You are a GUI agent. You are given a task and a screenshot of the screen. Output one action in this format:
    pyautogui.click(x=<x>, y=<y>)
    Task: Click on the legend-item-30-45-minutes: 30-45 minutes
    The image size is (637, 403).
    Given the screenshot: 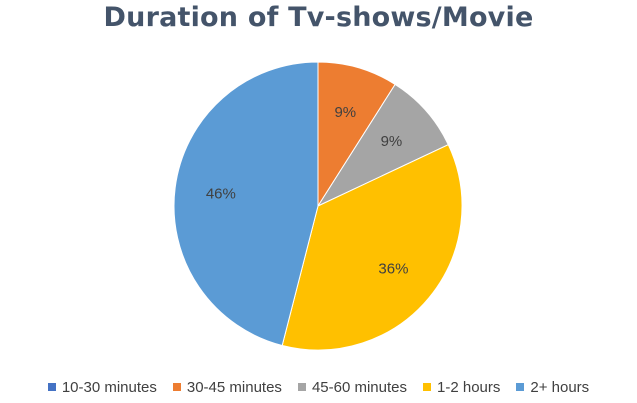 What is the action you would take?
    pyautogui.click(x=227, y=387)
    